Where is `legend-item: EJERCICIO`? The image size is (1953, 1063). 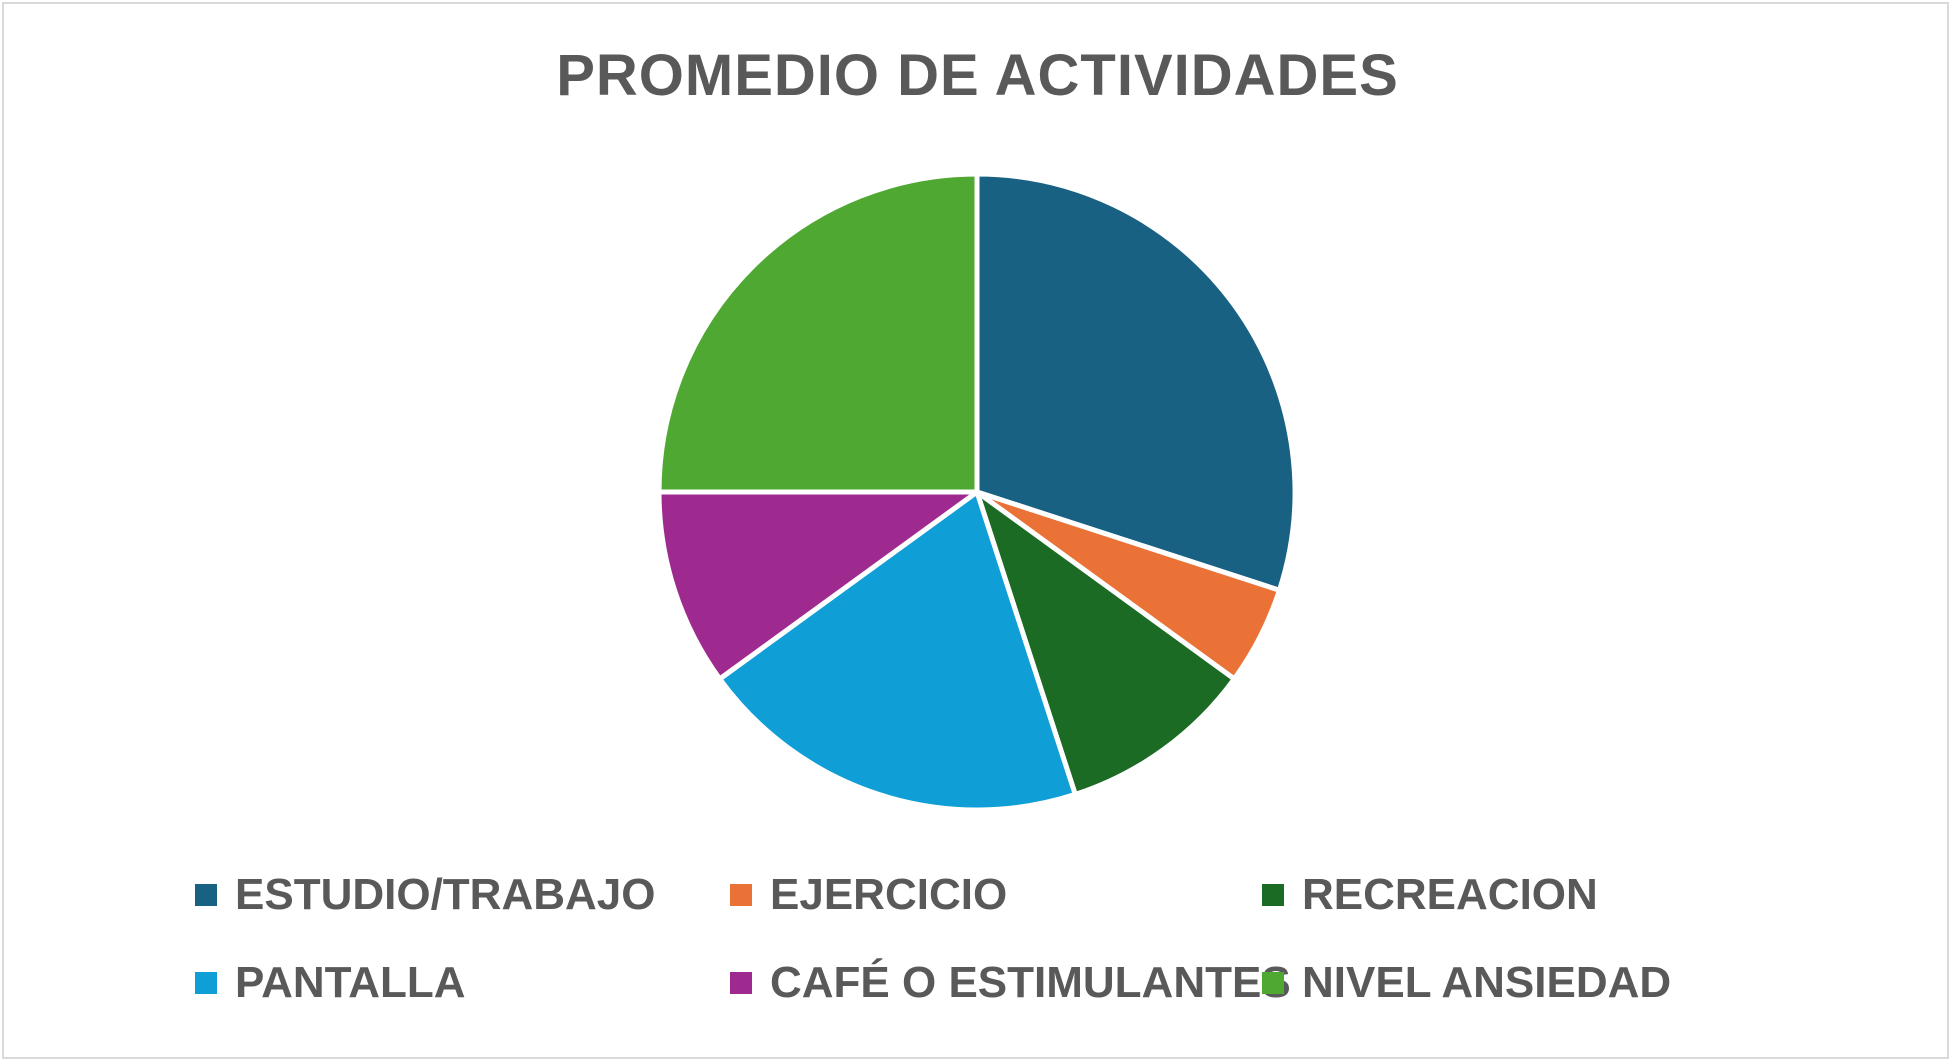 legend-item: EJERCICIO is located at coordinates (868, 895).